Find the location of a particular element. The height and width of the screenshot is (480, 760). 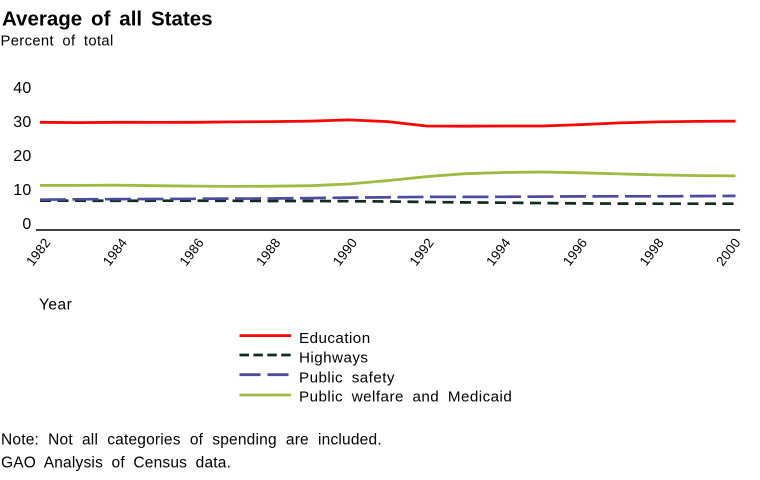

svg-text: Public welfare and Medicaid is located at coordinates (405, 397).